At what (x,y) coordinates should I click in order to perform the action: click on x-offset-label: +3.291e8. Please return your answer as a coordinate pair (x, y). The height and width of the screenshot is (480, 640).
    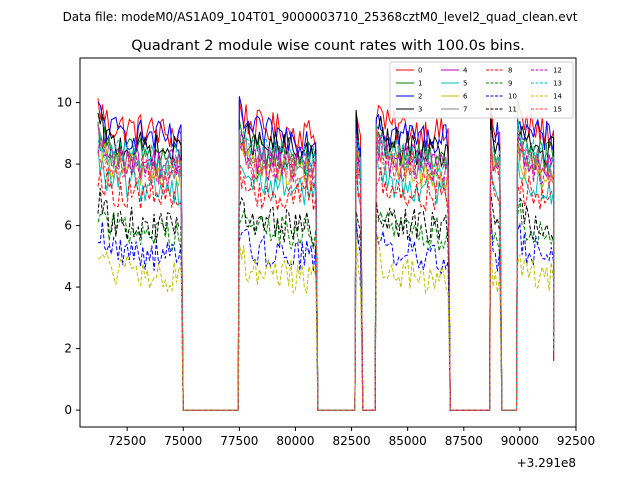
    Looking at the image, I should click on (546, 463).